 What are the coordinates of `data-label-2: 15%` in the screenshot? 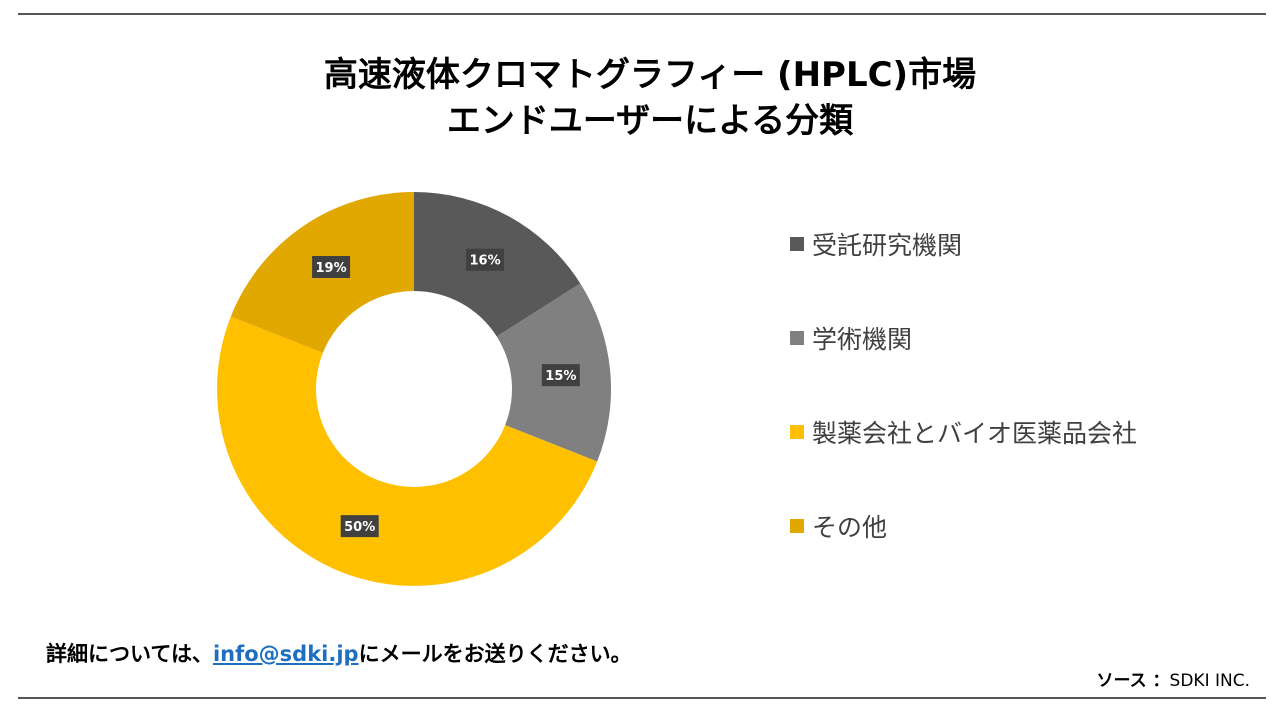 It's located at (560, 375).